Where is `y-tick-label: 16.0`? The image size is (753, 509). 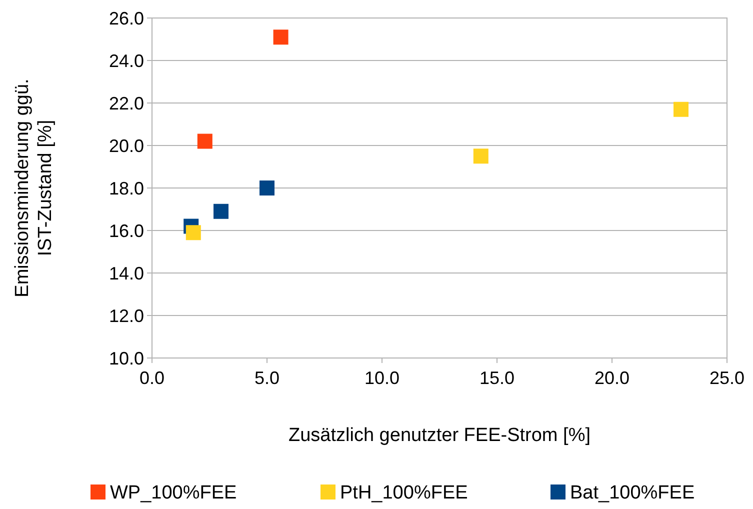 y-tick-label: 16.0 is located at coordinates (126, 230).